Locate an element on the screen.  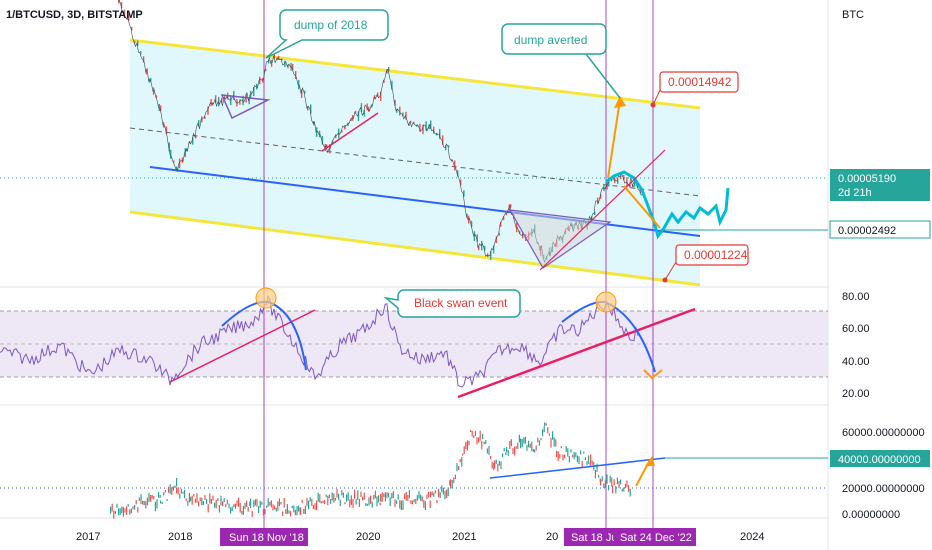
channel-lower-line is located at coordinates (415, 248).